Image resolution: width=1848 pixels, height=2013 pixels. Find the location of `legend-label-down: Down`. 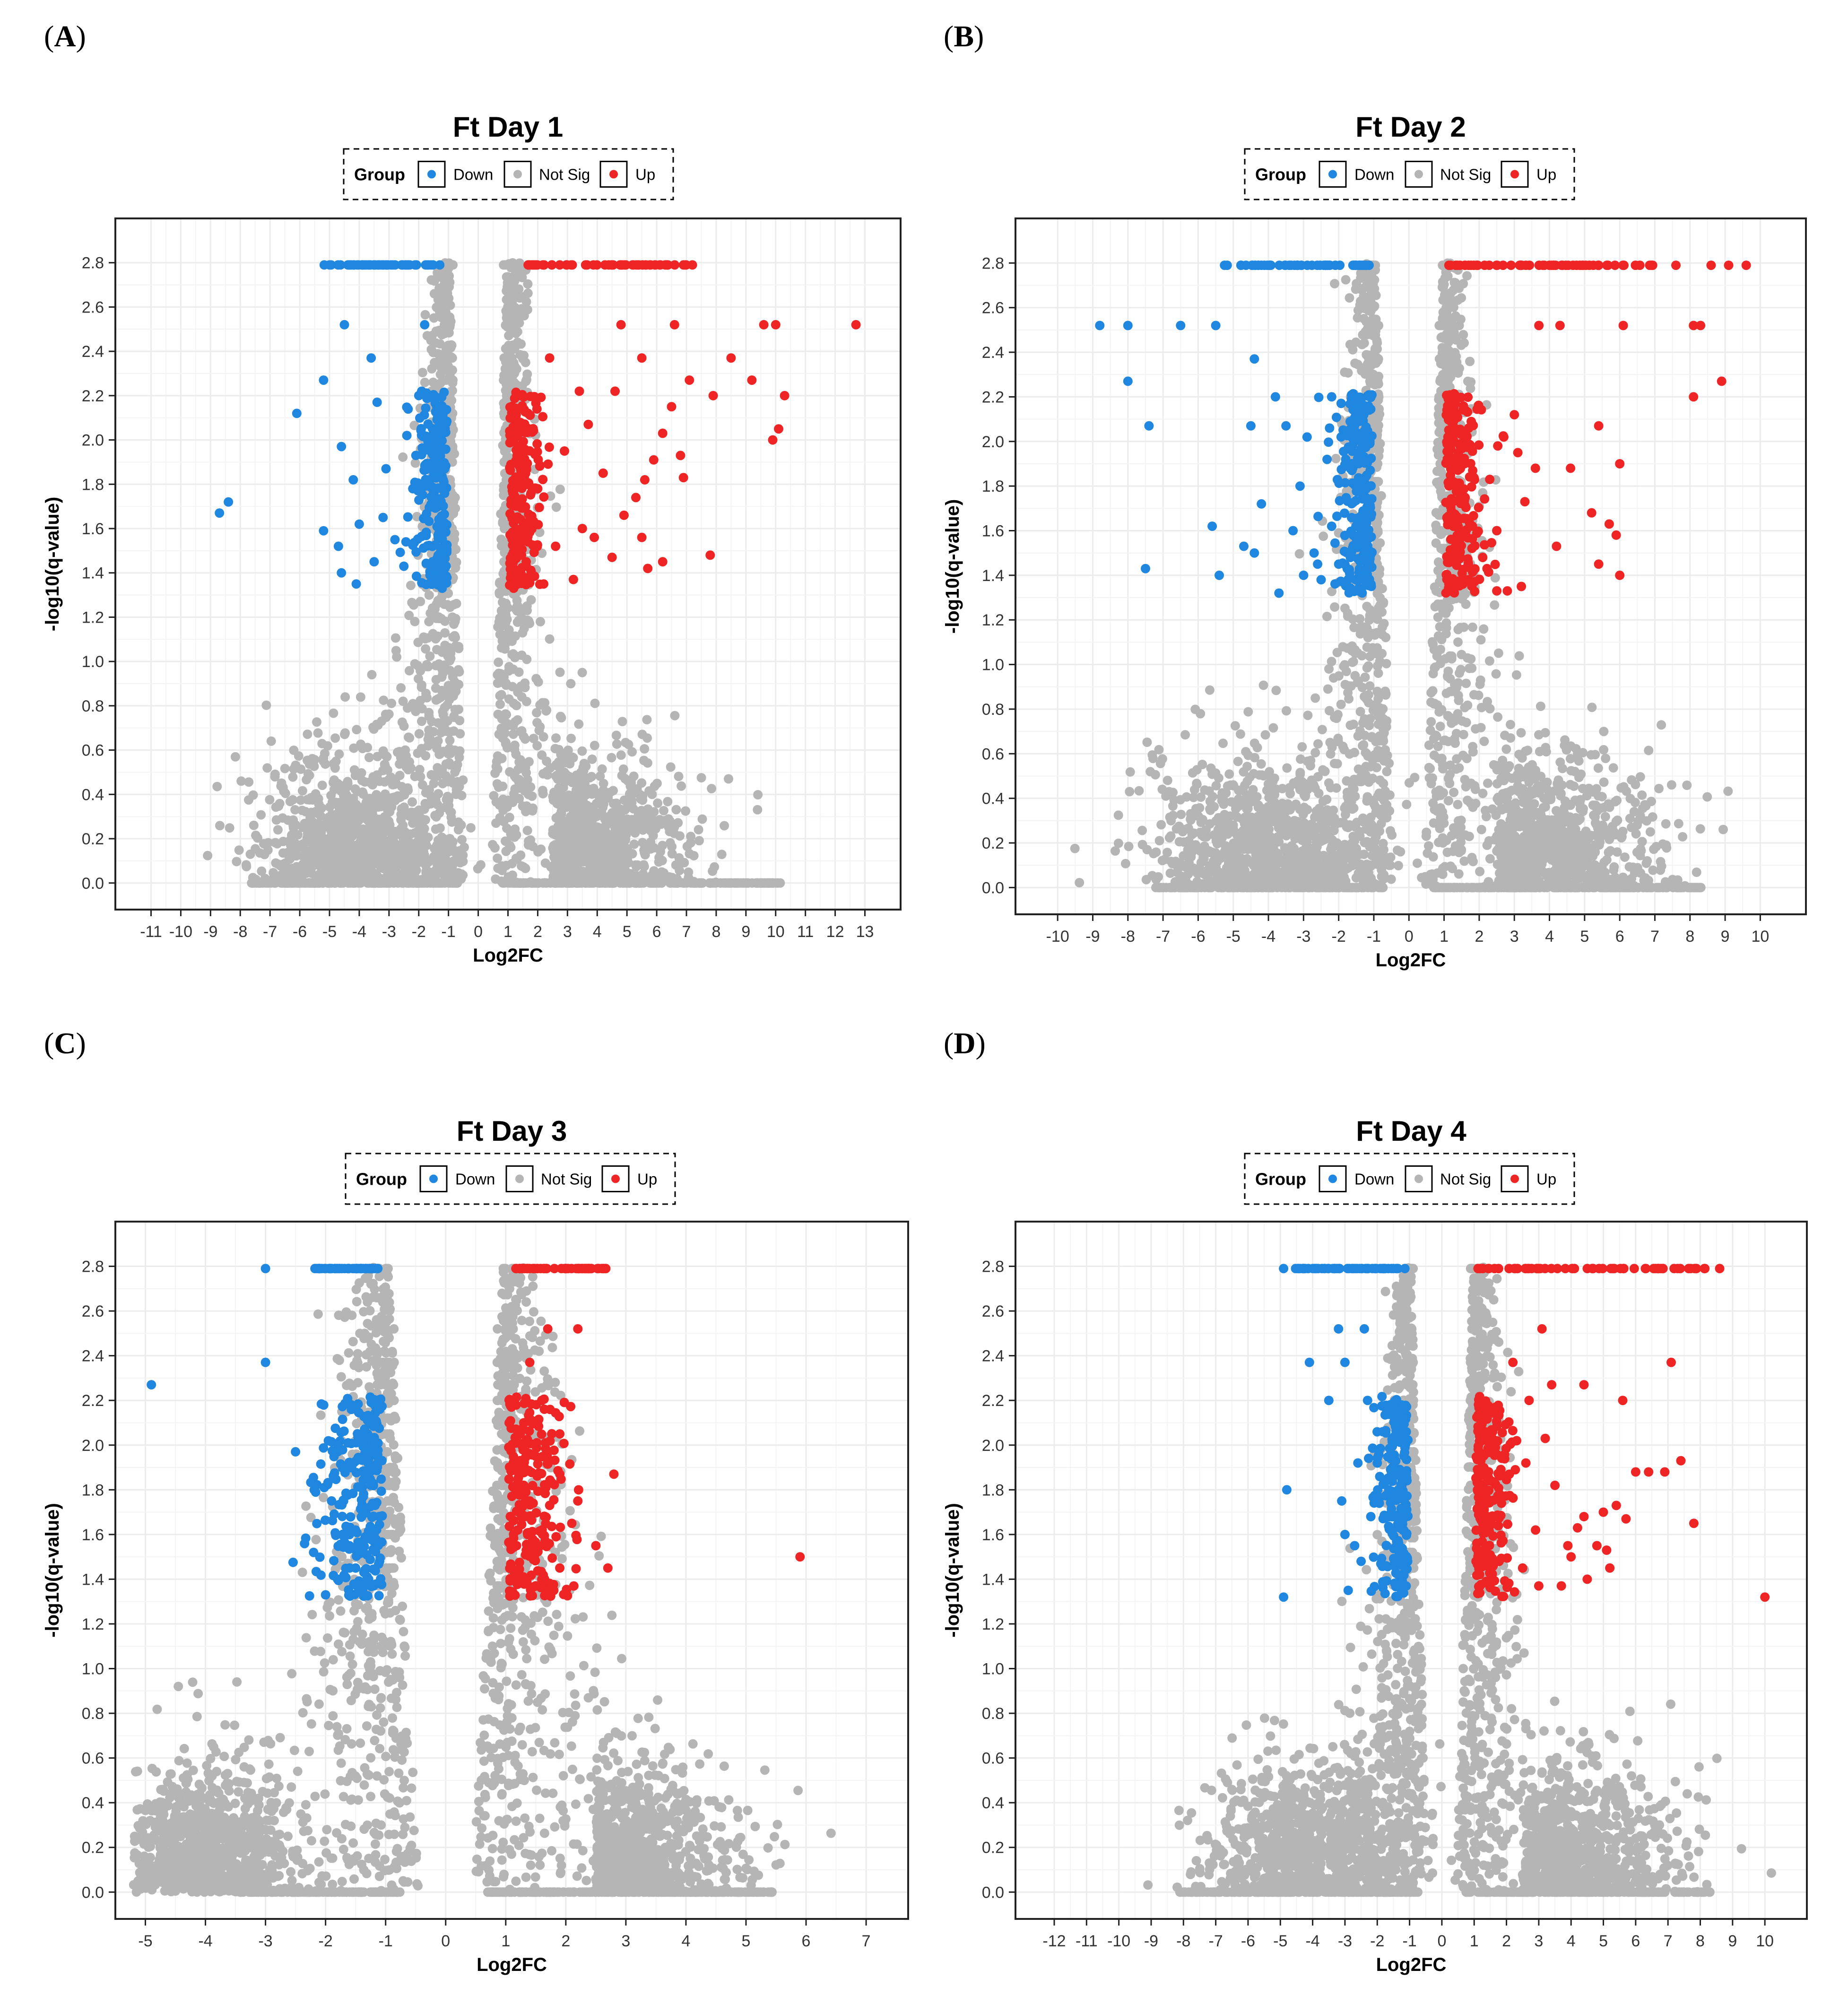

legend-label-down: Down is located at coordinates (473, 175).